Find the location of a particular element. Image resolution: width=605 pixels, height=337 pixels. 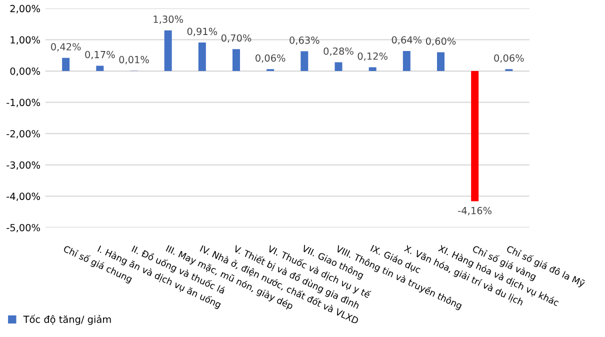

data-label: 0,01% is located at coordinates (134, 60).